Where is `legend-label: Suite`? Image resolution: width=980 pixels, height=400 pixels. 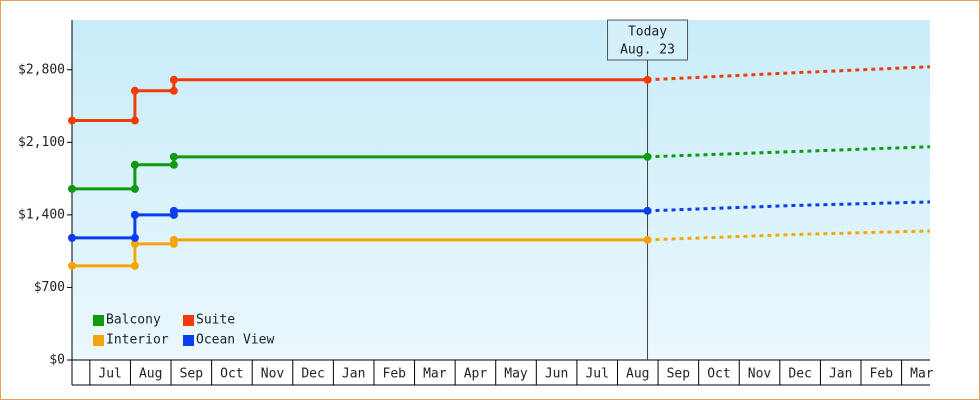
legend-label: Suite is located at coordinates (215, 320).